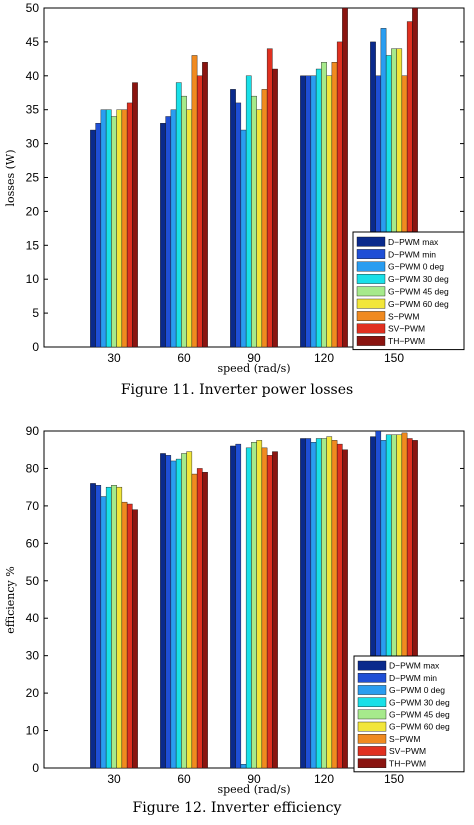 This screenshot has height=825, width=474. What do you see at coordinates (10, 178) in the screenshot?
I see `y-axis-label: losses (W)` at bounding box center [10, 178].